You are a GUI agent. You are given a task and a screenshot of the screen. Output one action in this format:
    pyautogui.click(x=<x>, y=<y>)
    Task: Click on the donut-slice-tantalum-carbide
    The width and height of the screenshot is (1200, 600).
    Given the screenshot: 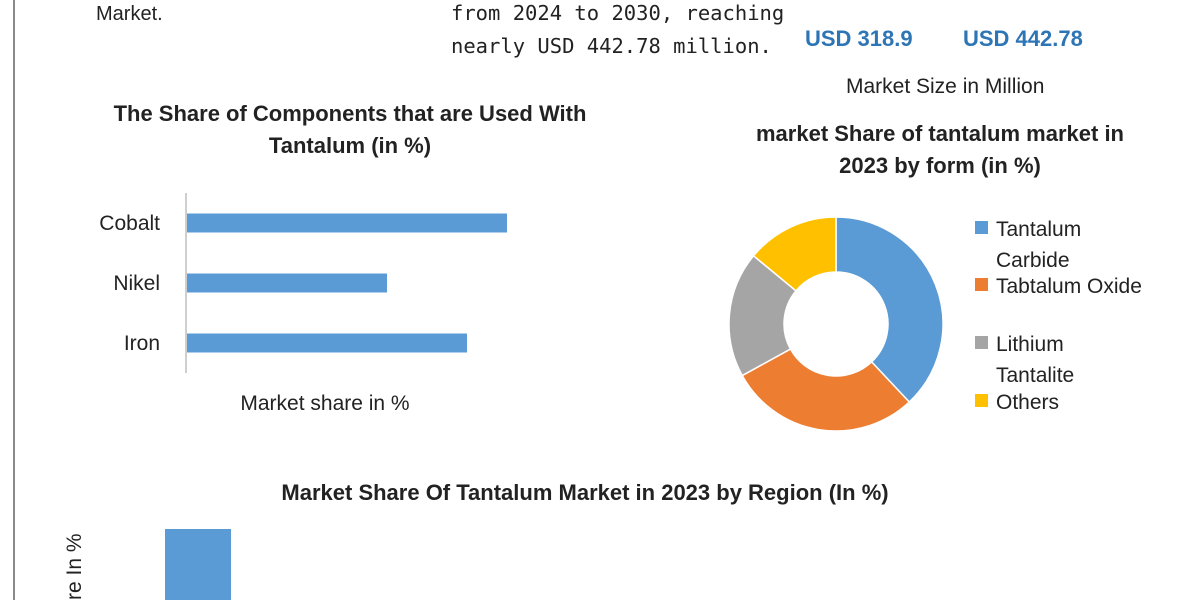 What is the action you would take?
    pyautogui.click(x=889, y=310)
    